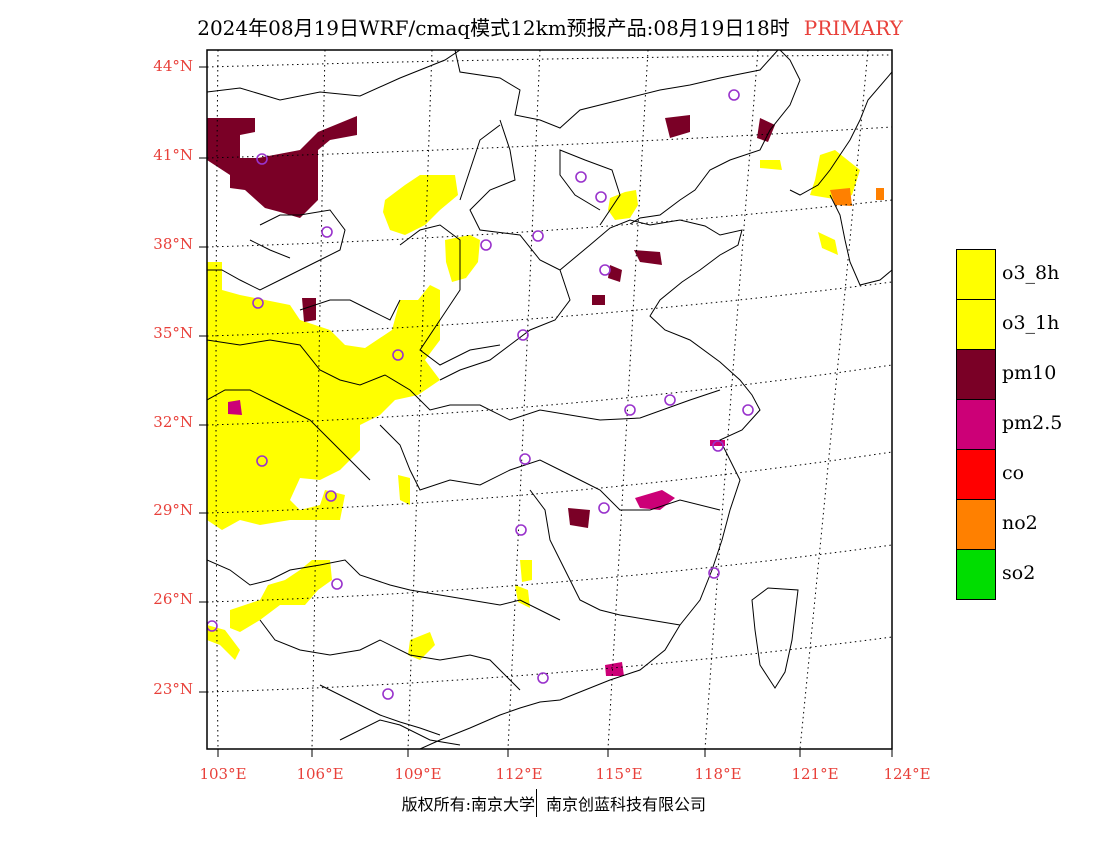 The height and width of the screenshot is (850, 1100). What do you see at coordinates (309, 310) in the screenshot?
I see `pm10-area-shaanxi` at bounding box center [309, 310].